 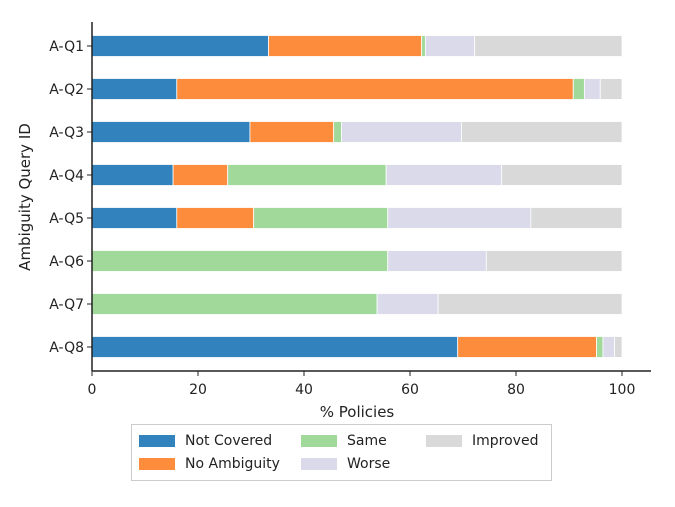 What do you see at coordinates (232, 464) in the screenshot?
I see `legend-label: No Ambiguity` at bounding box center [232, 464].